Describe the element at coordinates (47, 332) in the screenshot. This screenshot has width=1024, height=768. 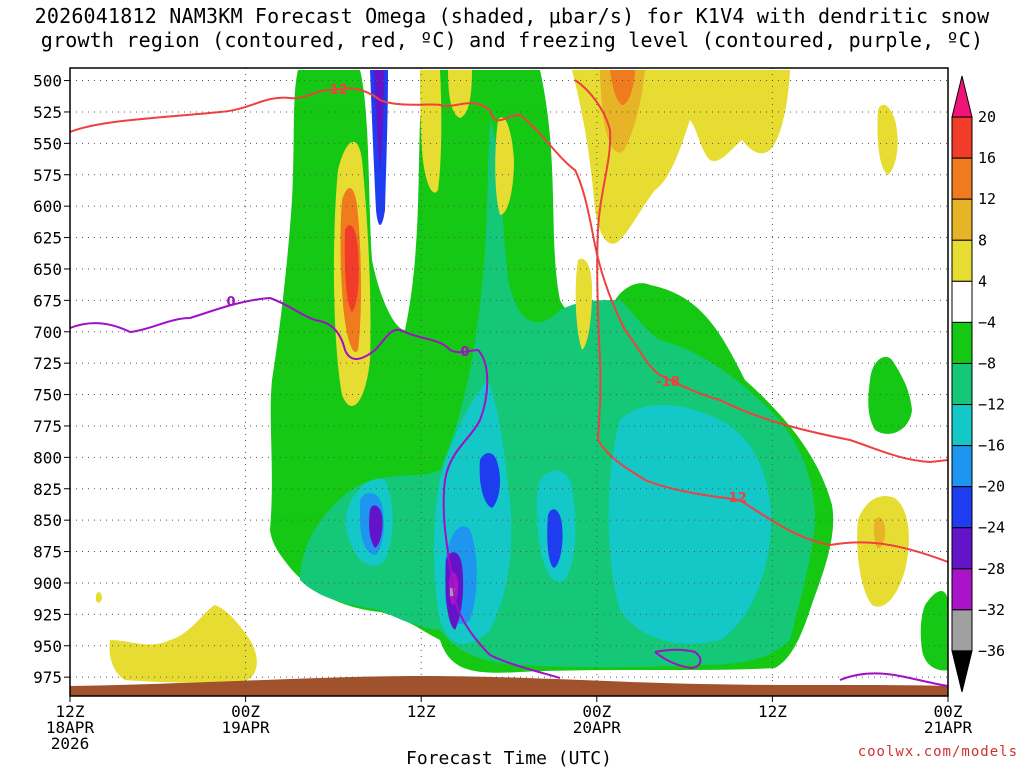
I see `ytick-label-700: 700` at that location.